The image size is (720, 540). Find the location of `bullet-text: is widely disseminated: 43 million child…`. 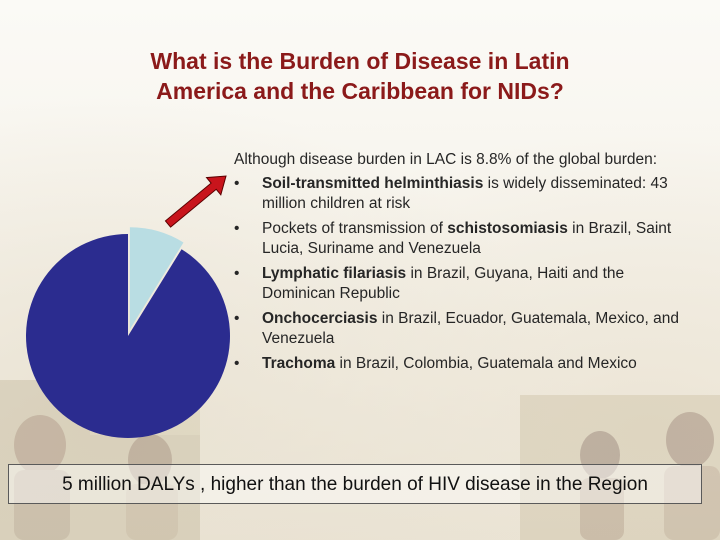

bullet-text: is widely disseminated: 43 million child… is located at coordinates (465, 193).